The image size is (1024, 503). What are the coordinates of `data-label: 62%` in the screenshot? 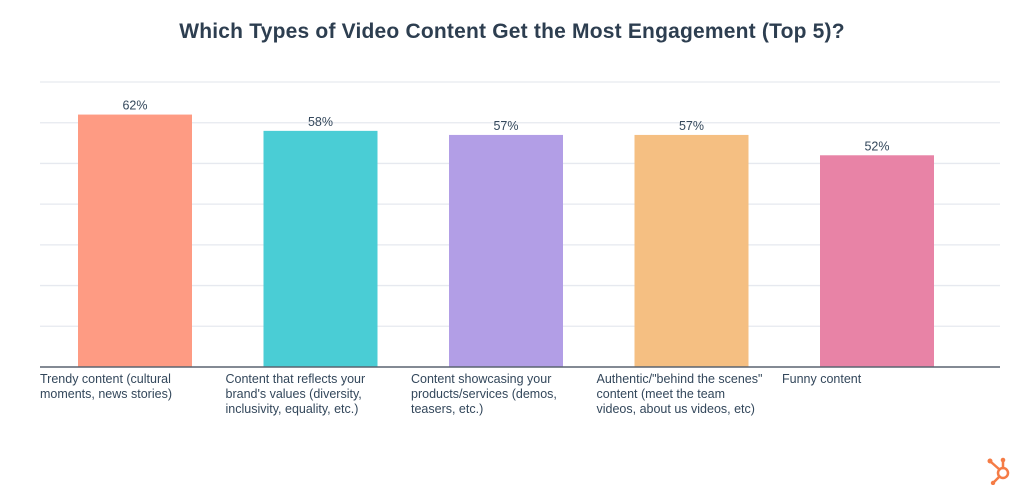 It's located at (134, 106).